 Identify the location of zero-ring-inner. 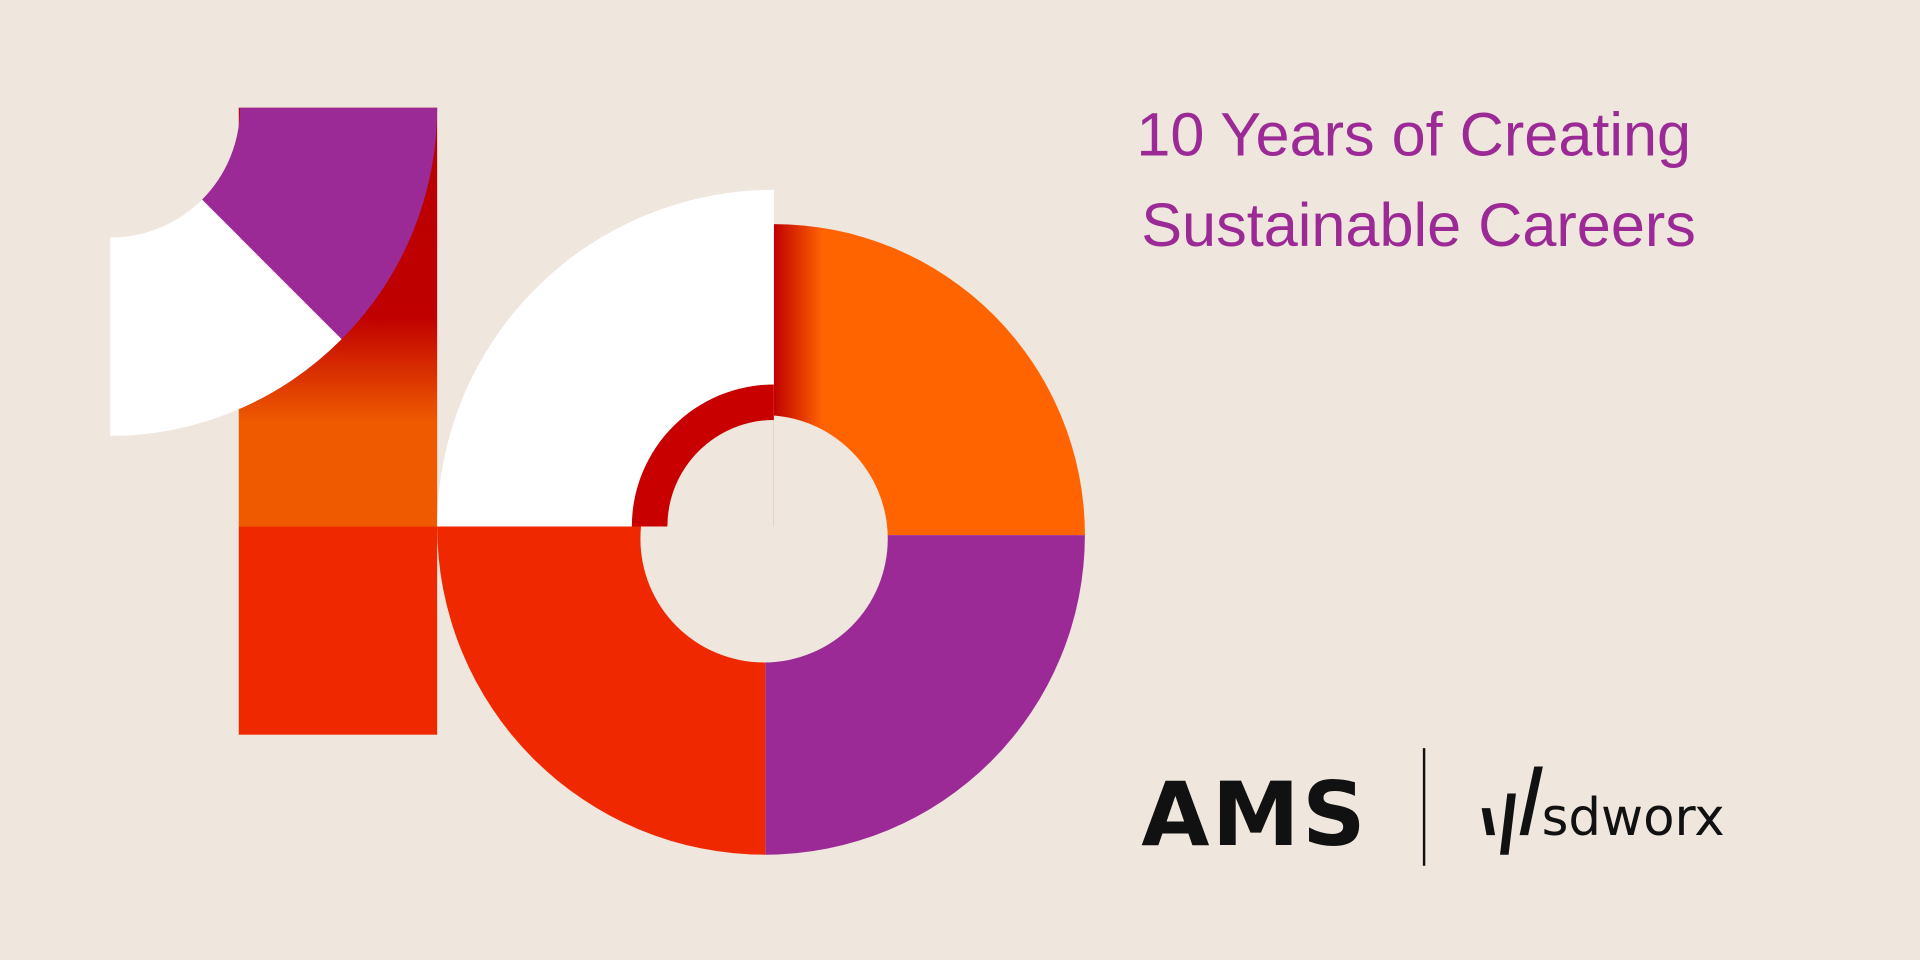
(720, 473).